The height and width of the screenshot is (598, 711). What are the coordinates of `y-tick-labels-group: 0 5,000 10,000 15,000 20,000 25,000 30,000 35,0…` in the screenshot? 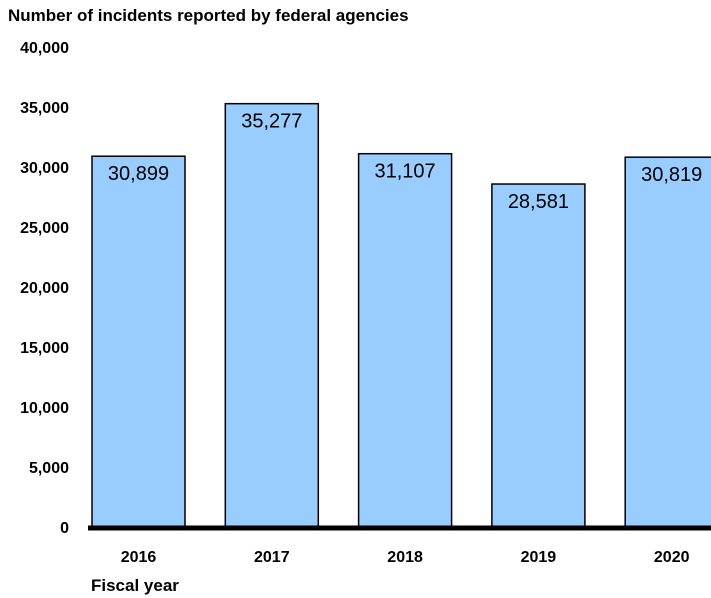 It's located at (44, 288).